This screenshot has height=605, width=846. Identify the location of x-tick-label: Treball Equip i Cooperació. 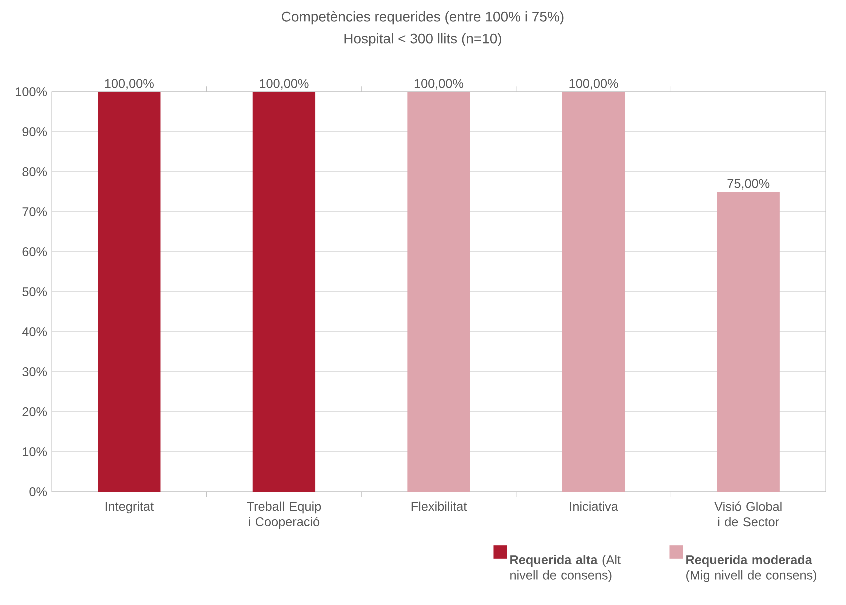
(284, 515).